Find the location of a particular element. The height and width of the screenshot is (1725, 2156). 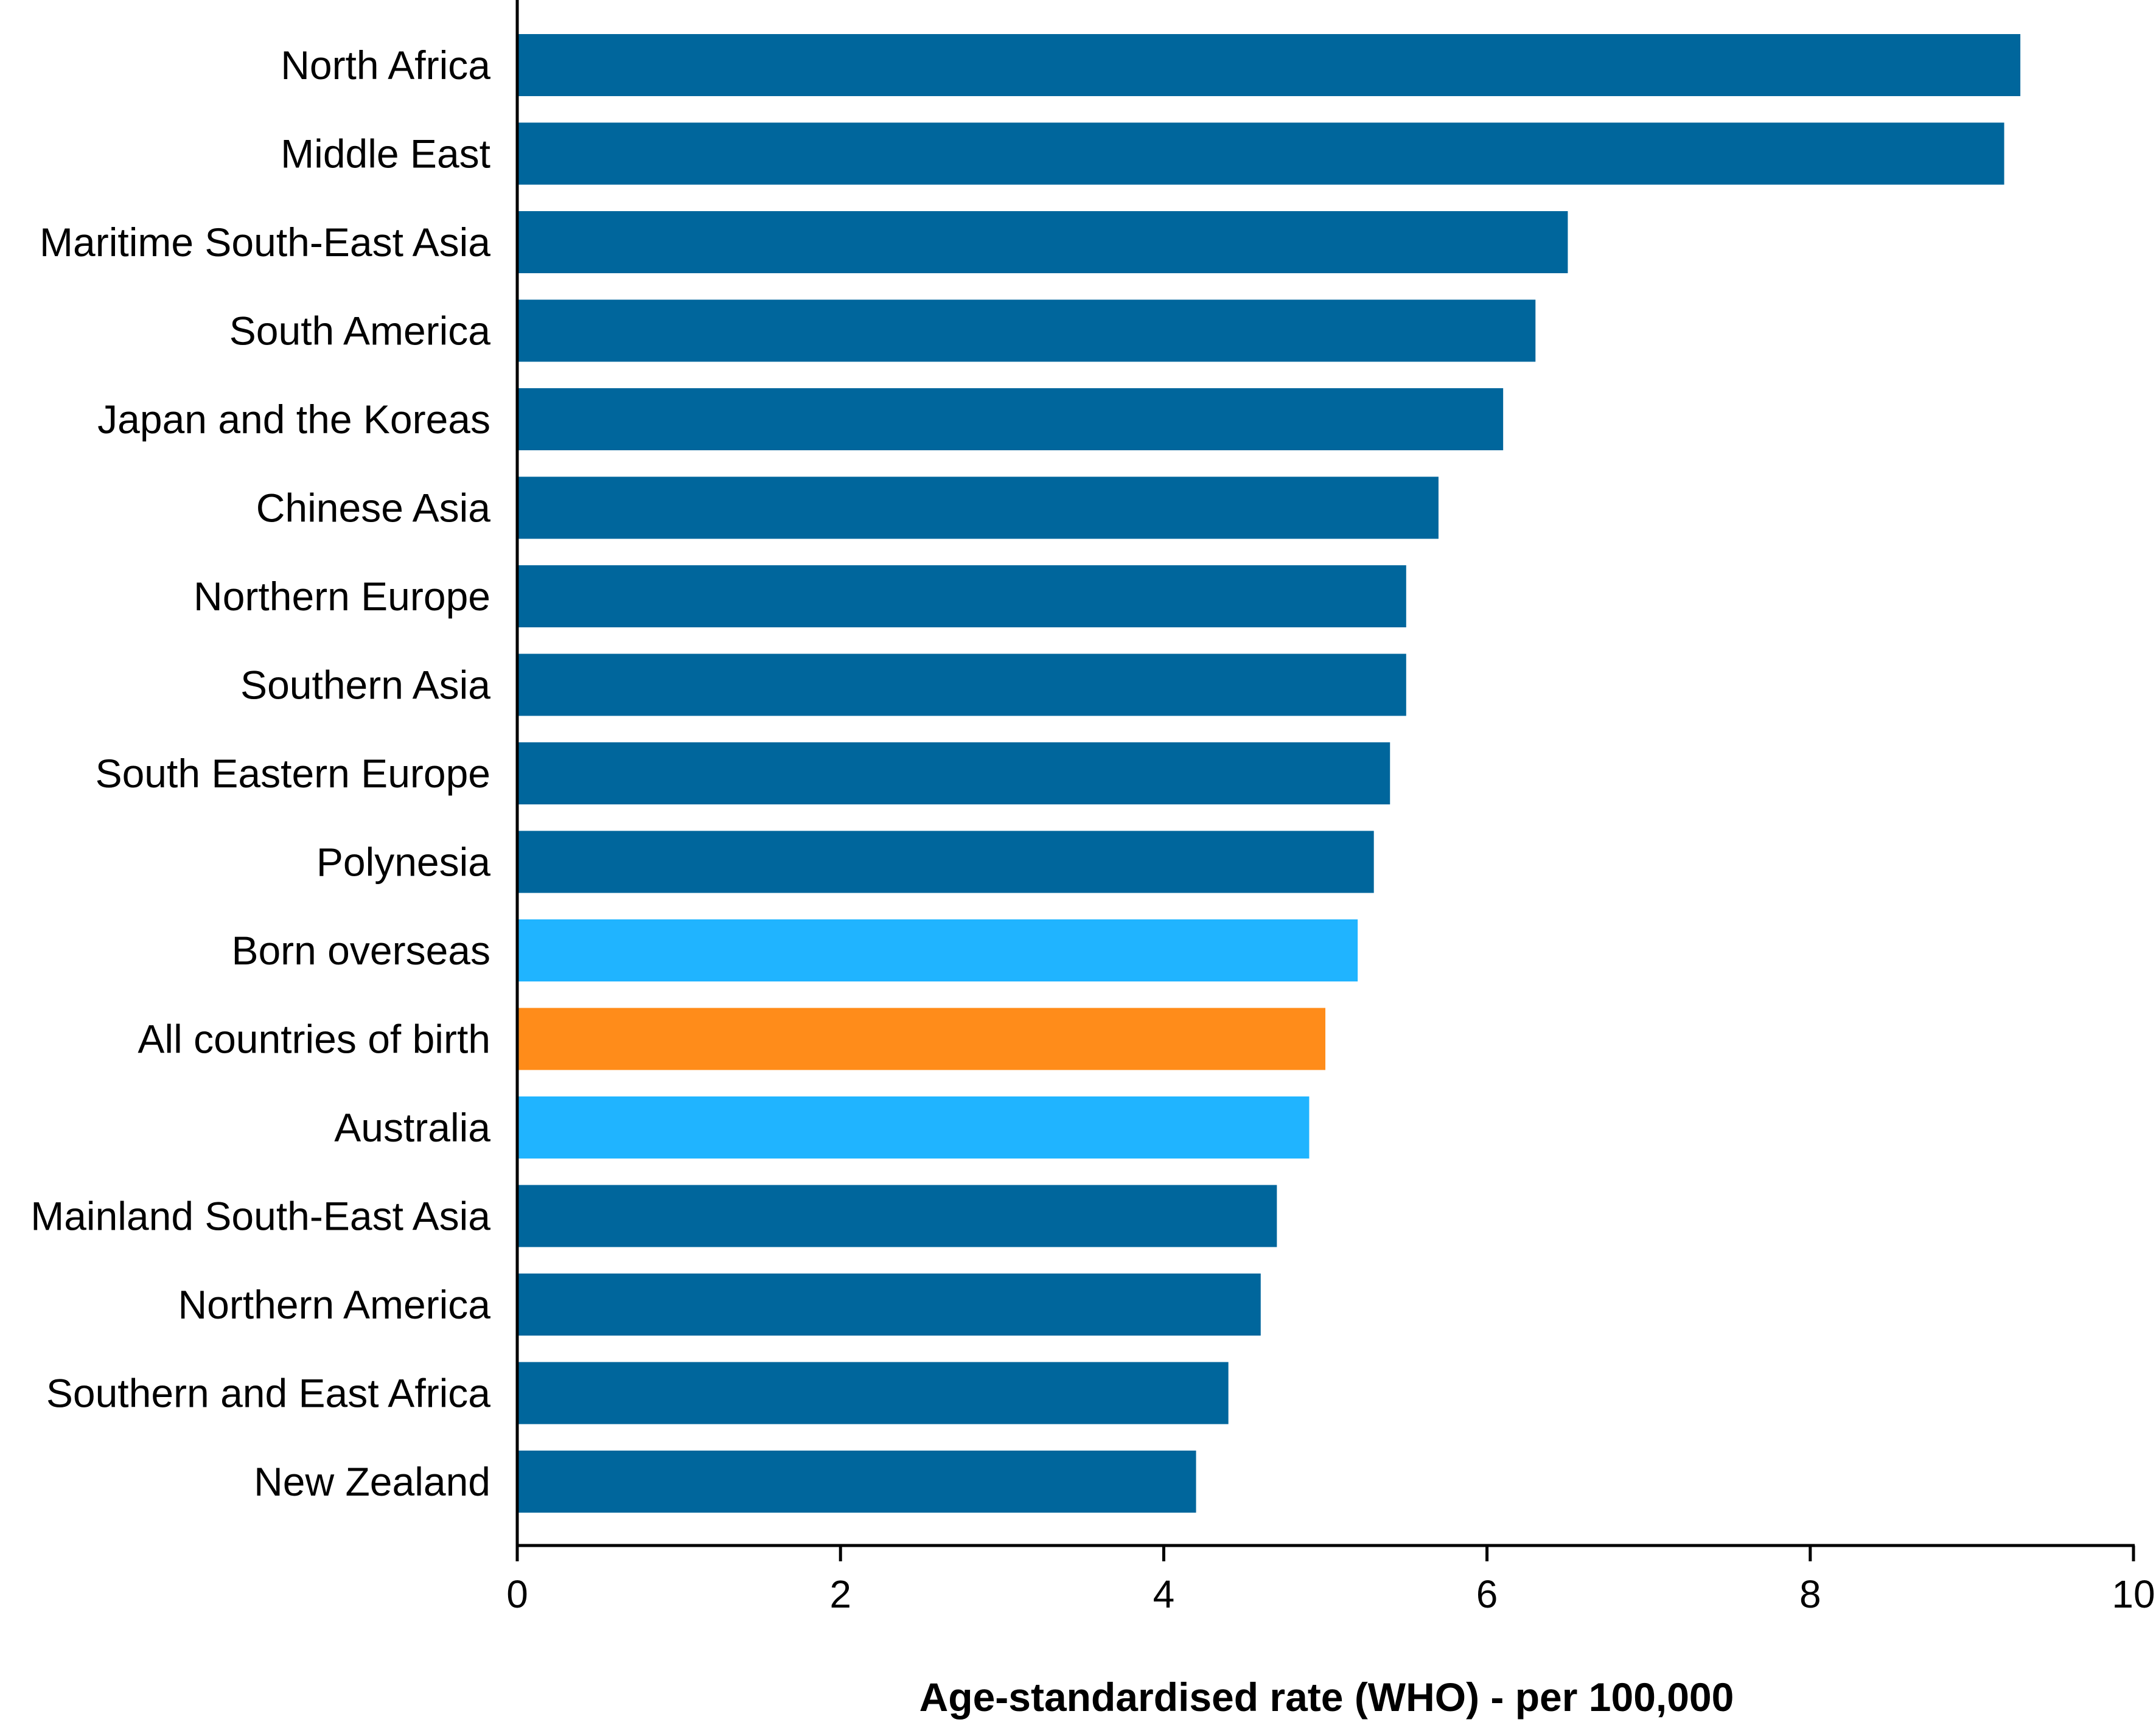

category-label: Polynesia is located at coordinates (403, 862).